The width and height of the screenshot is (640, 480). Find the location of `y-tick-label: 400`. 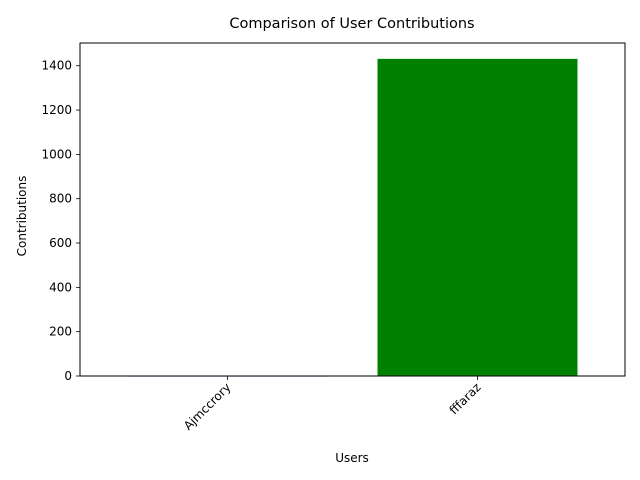

y-tick-label: 400 is located at coordinates (60, 287).